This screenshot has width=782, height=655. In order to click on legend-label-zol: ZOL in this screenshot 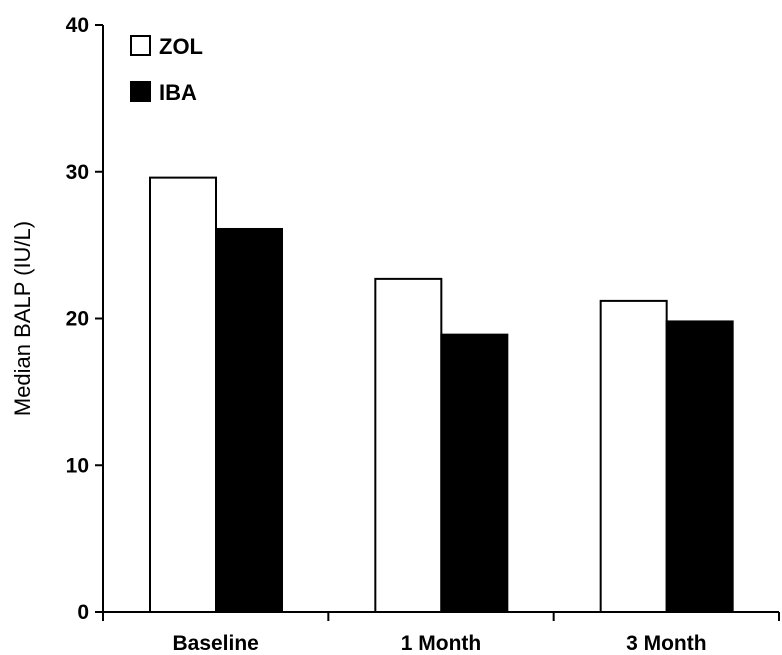, I will do `click(181, 46)`.